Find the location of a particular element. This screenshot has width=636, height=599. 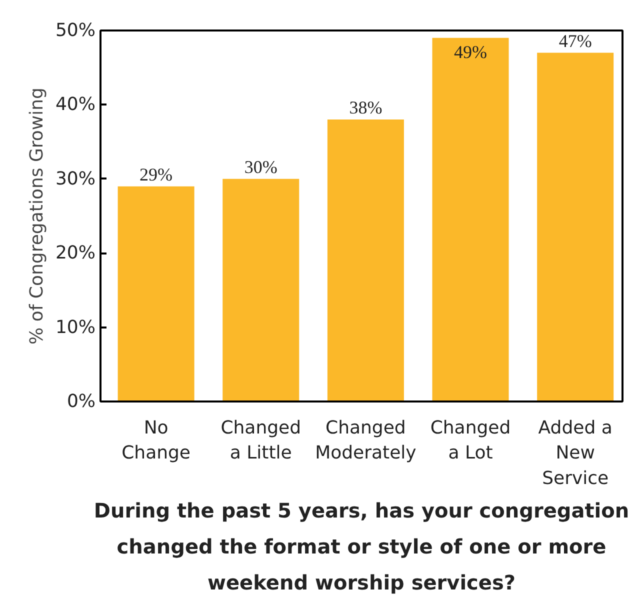

y-axis-title: % of Congregations Growing is located at coordinates (37, 216).